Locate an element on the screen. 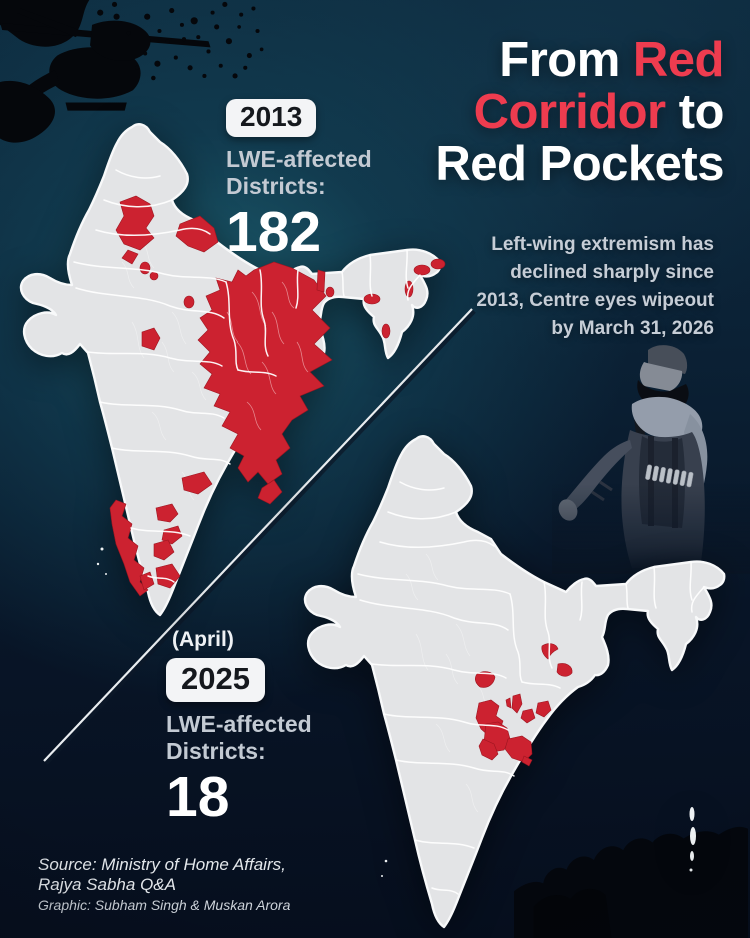 The height and width of the screenshot is (938, 750). forest-silhouette is located at coordinates (631, 882).